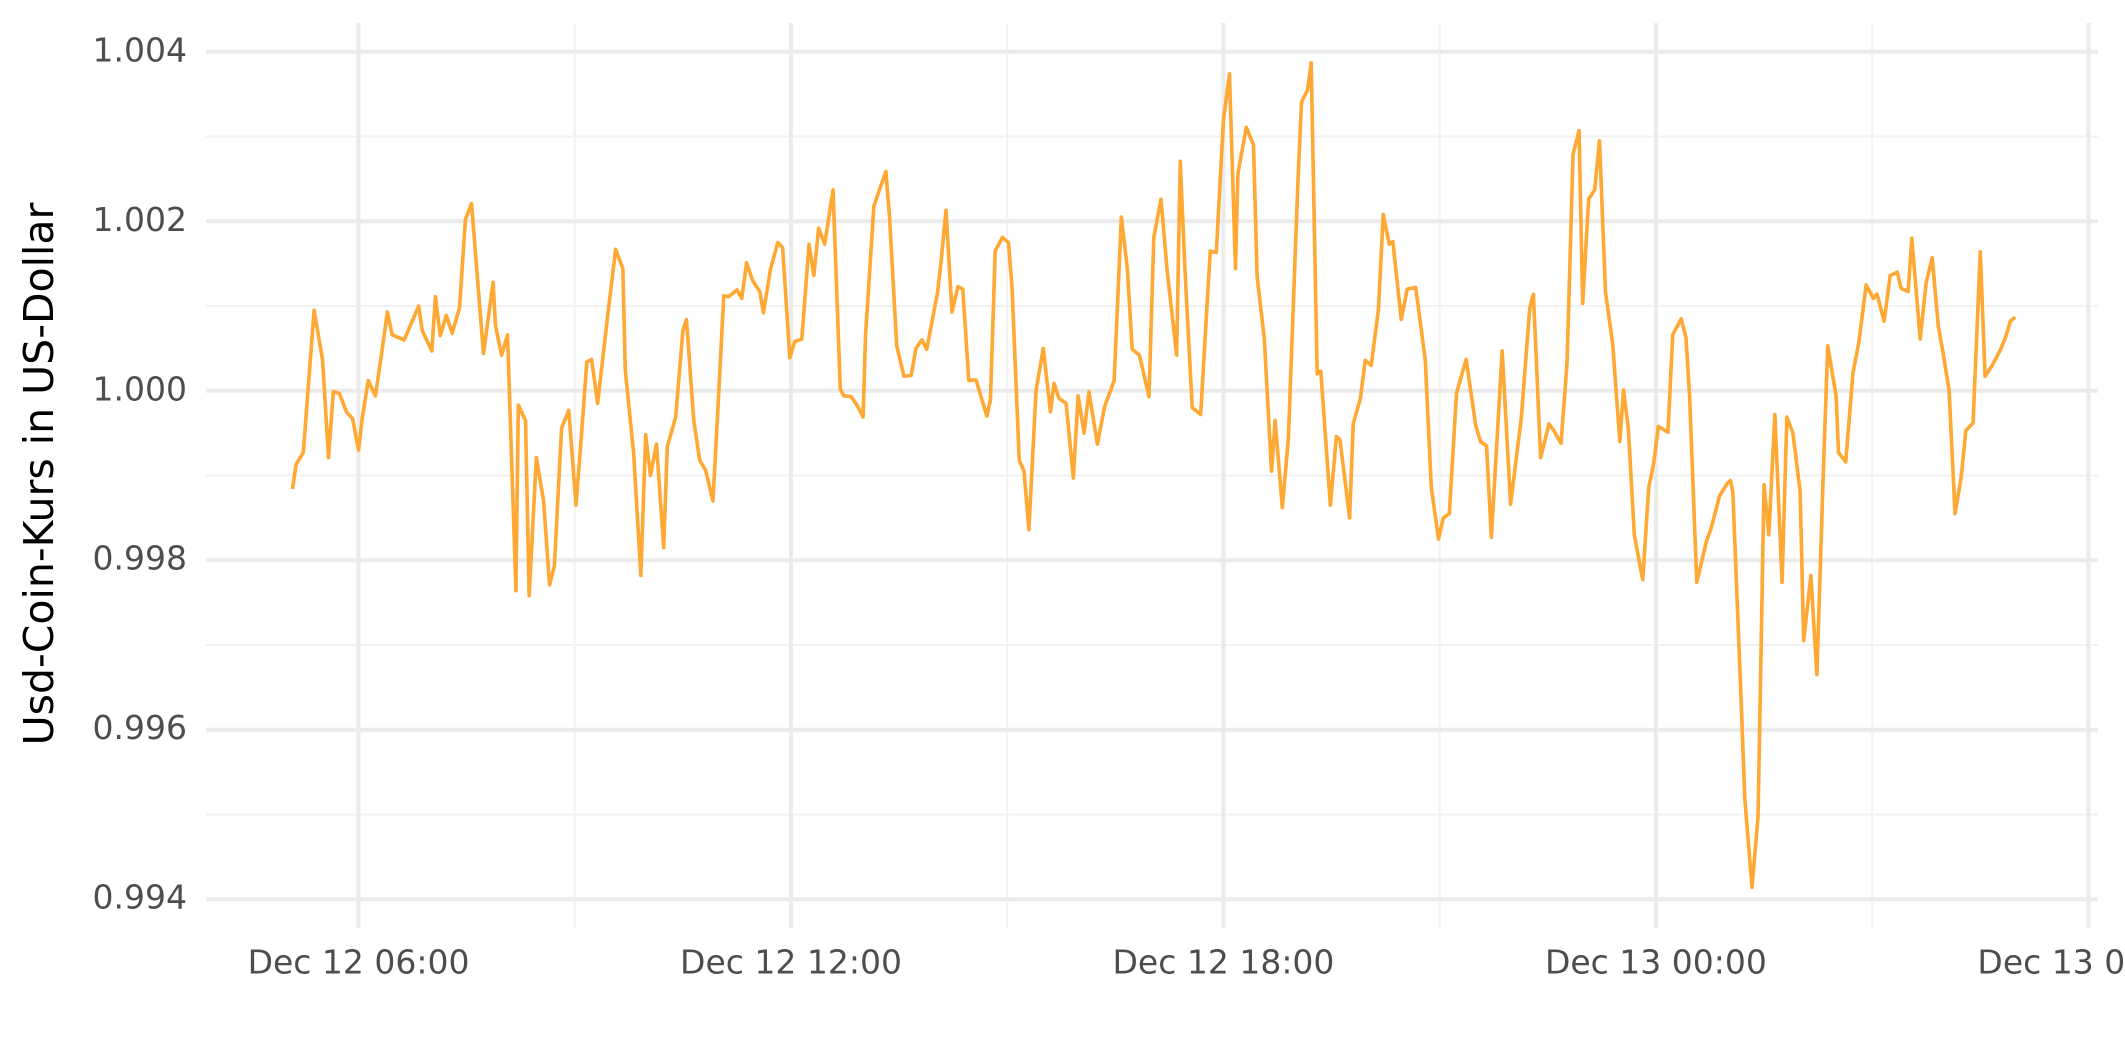 This screenshot has height=1062, width=2125. What do you see at coordinates (140, 558) in the screenshot?
I see `y-tick-label: 0.998` at bounding box center [140, 558].